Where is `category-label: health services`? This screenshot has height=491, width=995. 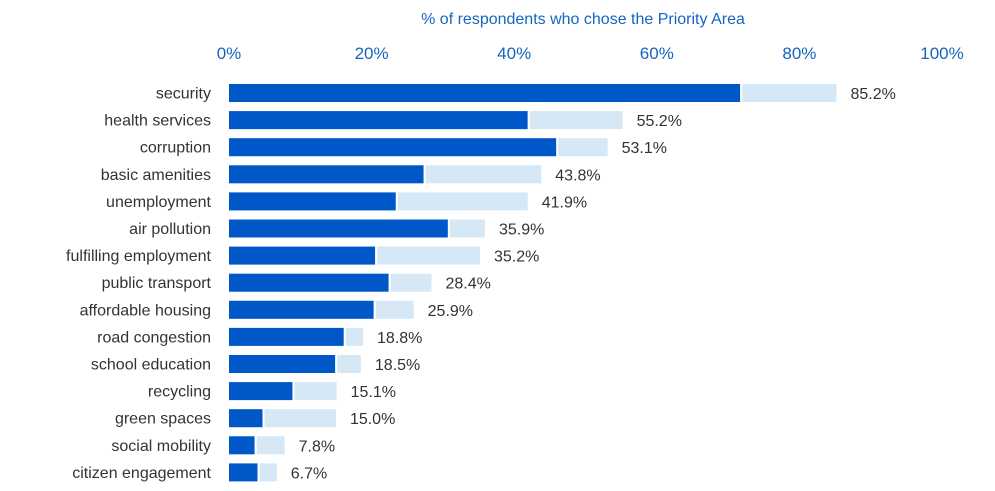
category-label: health services is located at coordinates (157, 121).